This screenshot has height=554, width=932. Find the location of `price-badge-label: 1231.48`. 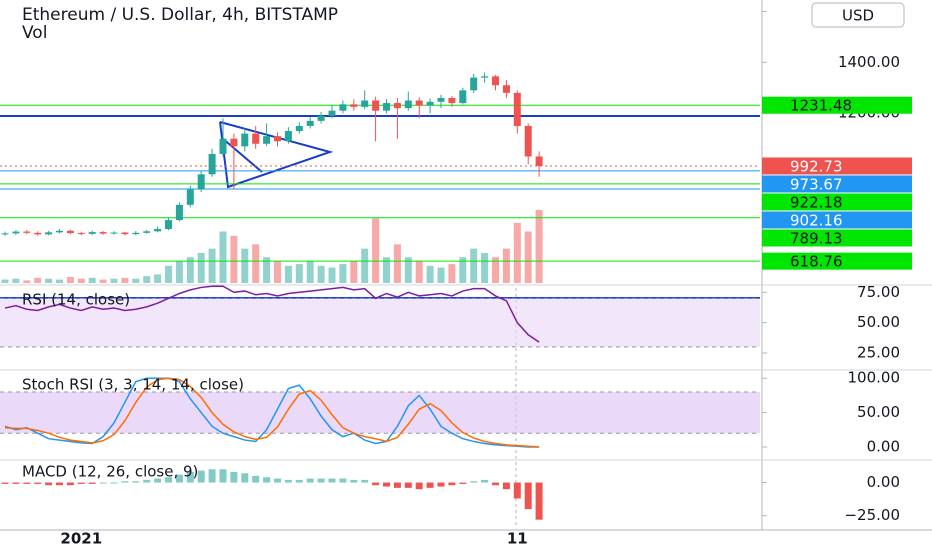

price-badge-label: 1231.48 is located at coordinates (821, 106).